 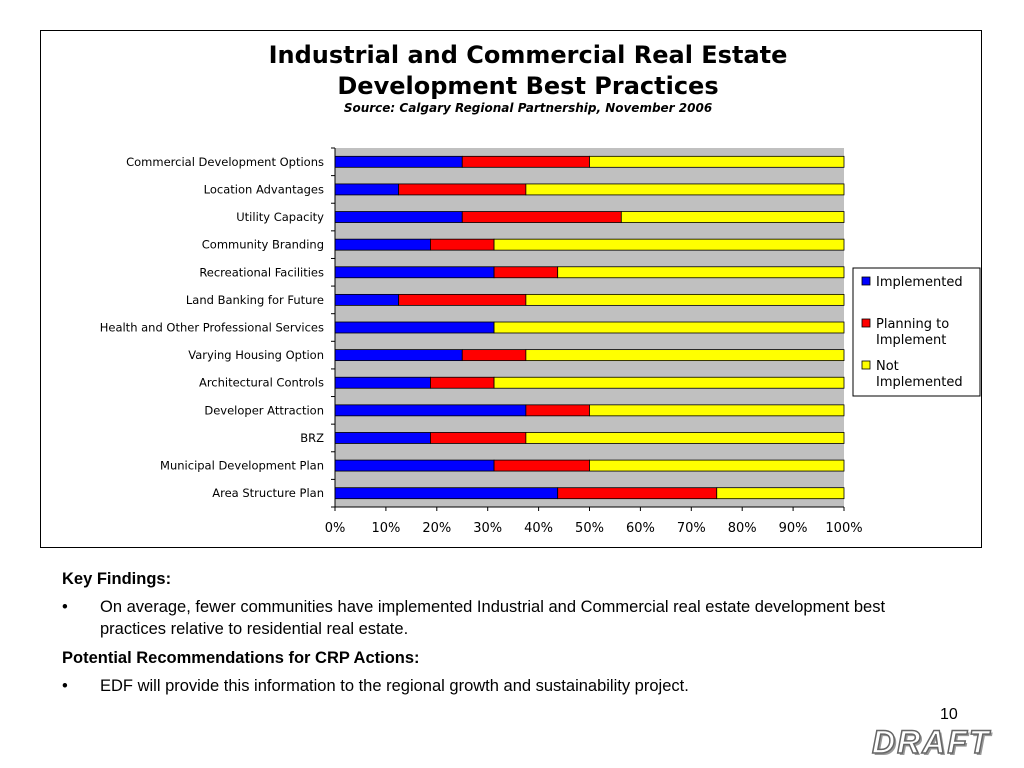 I want to click on category-label: Community Branding, so click(x=263, y=245).